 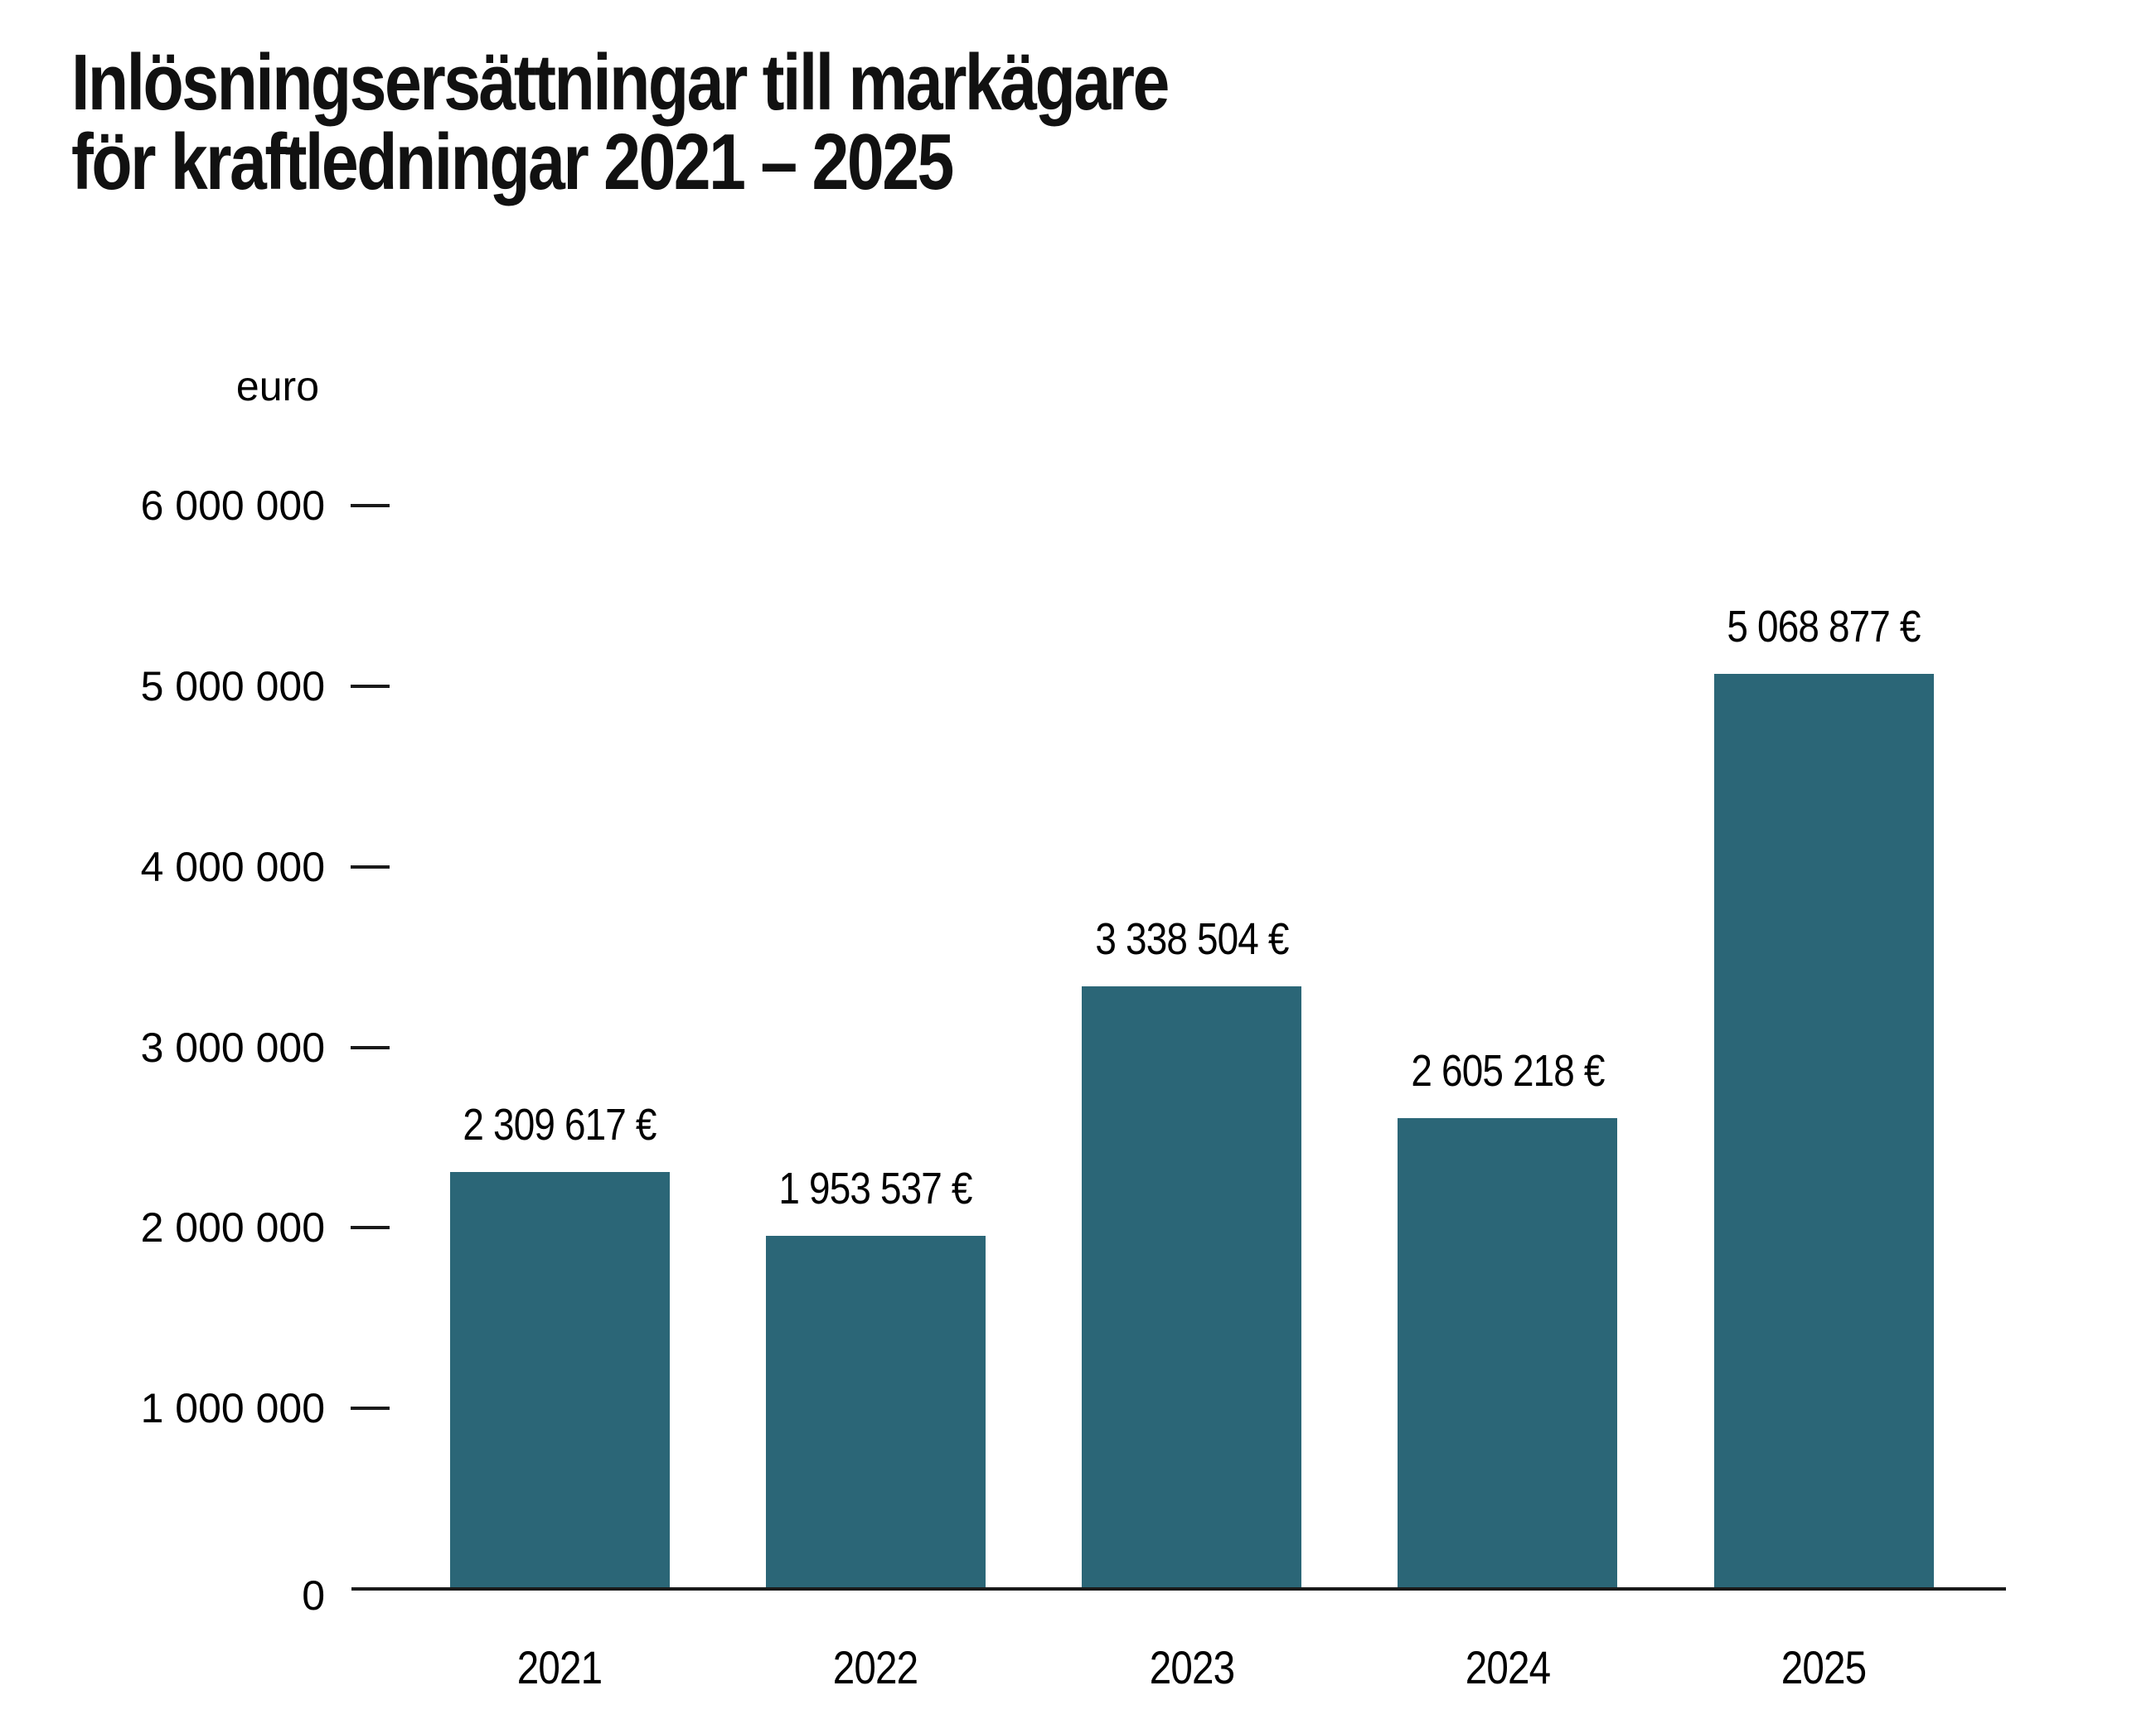 I want to click on bar-value-label-2024: 2 605 218 €, so click(x=1508, y=1071).